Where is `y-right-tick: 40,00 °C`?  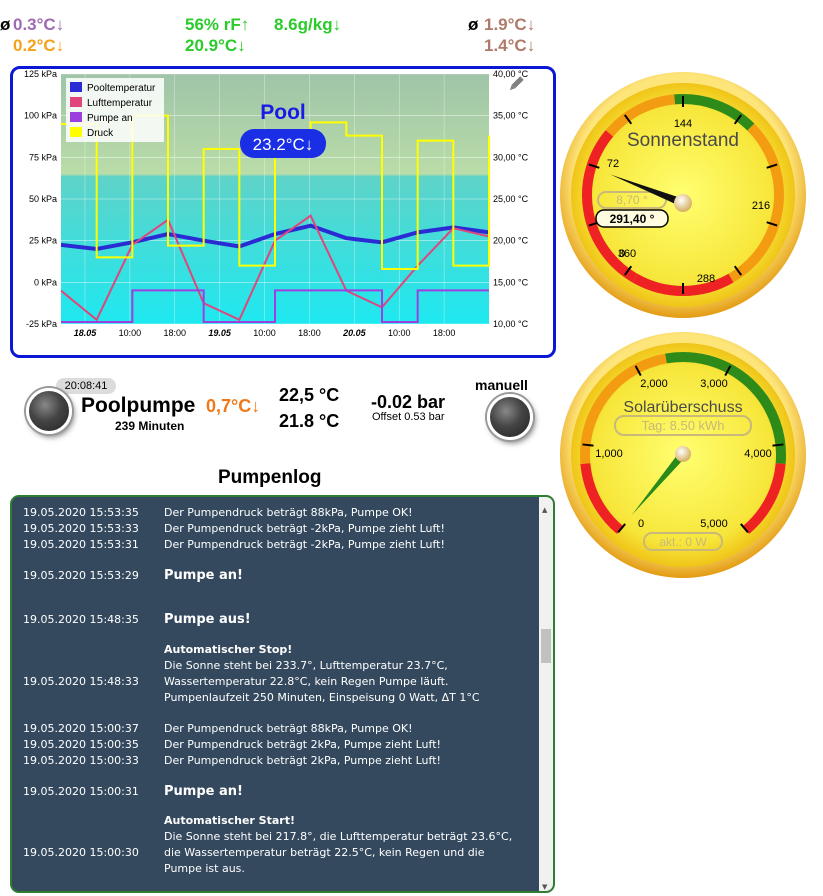 y-right-tick: 40,00 °C is located at coordinates (511, 74).